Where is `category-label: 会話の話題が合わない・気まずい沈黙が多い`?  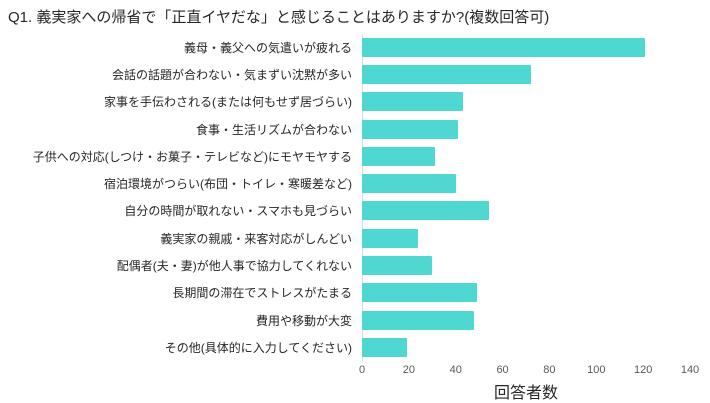
category-label: 会話の話題が合わない・気まずい沈黙が多い is located at coordinates (181, 74).